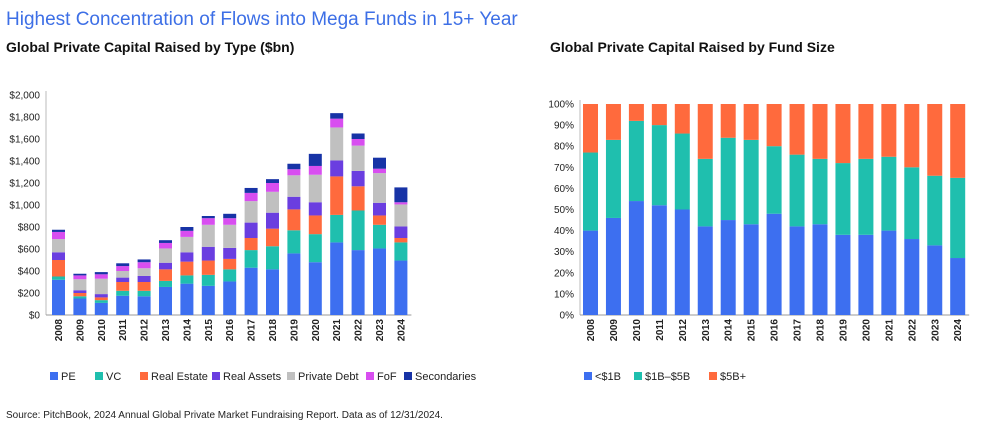  Describe the element at coordinates (24, 206) in the screenshot. I see `y-tick-label: $1,000` at that location.